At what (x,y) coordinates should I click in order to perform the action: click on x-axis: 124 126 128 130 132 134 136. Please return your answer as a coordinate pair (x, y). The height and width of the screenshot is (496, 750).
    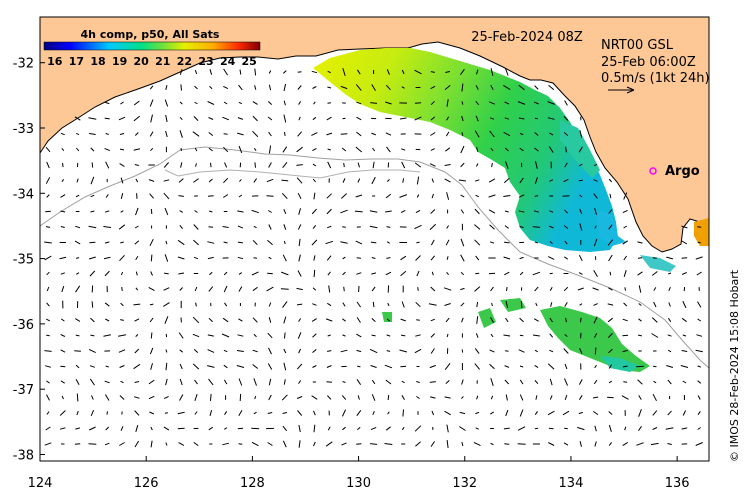
    Looking at the image, I should click on (359, 473).